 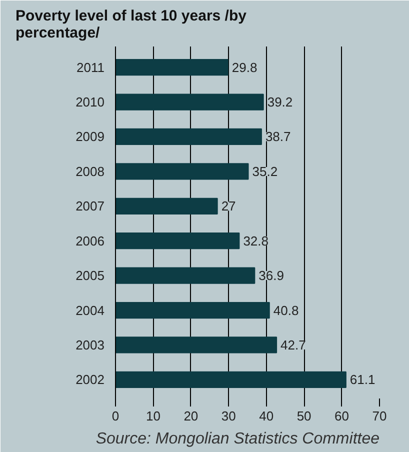 What do you see at coordinates (228, 416) in the screenshot?
I see `x-tick-label: 30` at bounding box center [228, 416].